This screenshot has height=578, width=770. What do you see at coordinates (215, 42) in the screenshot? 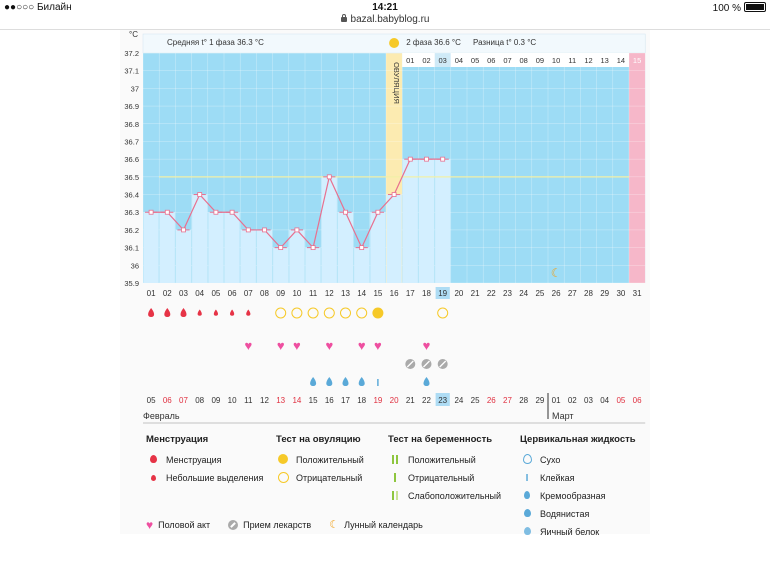
I see `phase1-average: Средняя t° 1 фаза 36.3 °C` at bounding box center [215, 42].